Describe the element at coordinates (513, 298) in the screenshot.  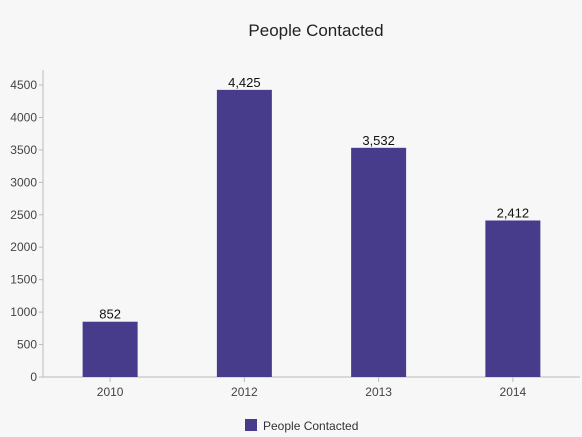
I see `bar-2014` at that location.